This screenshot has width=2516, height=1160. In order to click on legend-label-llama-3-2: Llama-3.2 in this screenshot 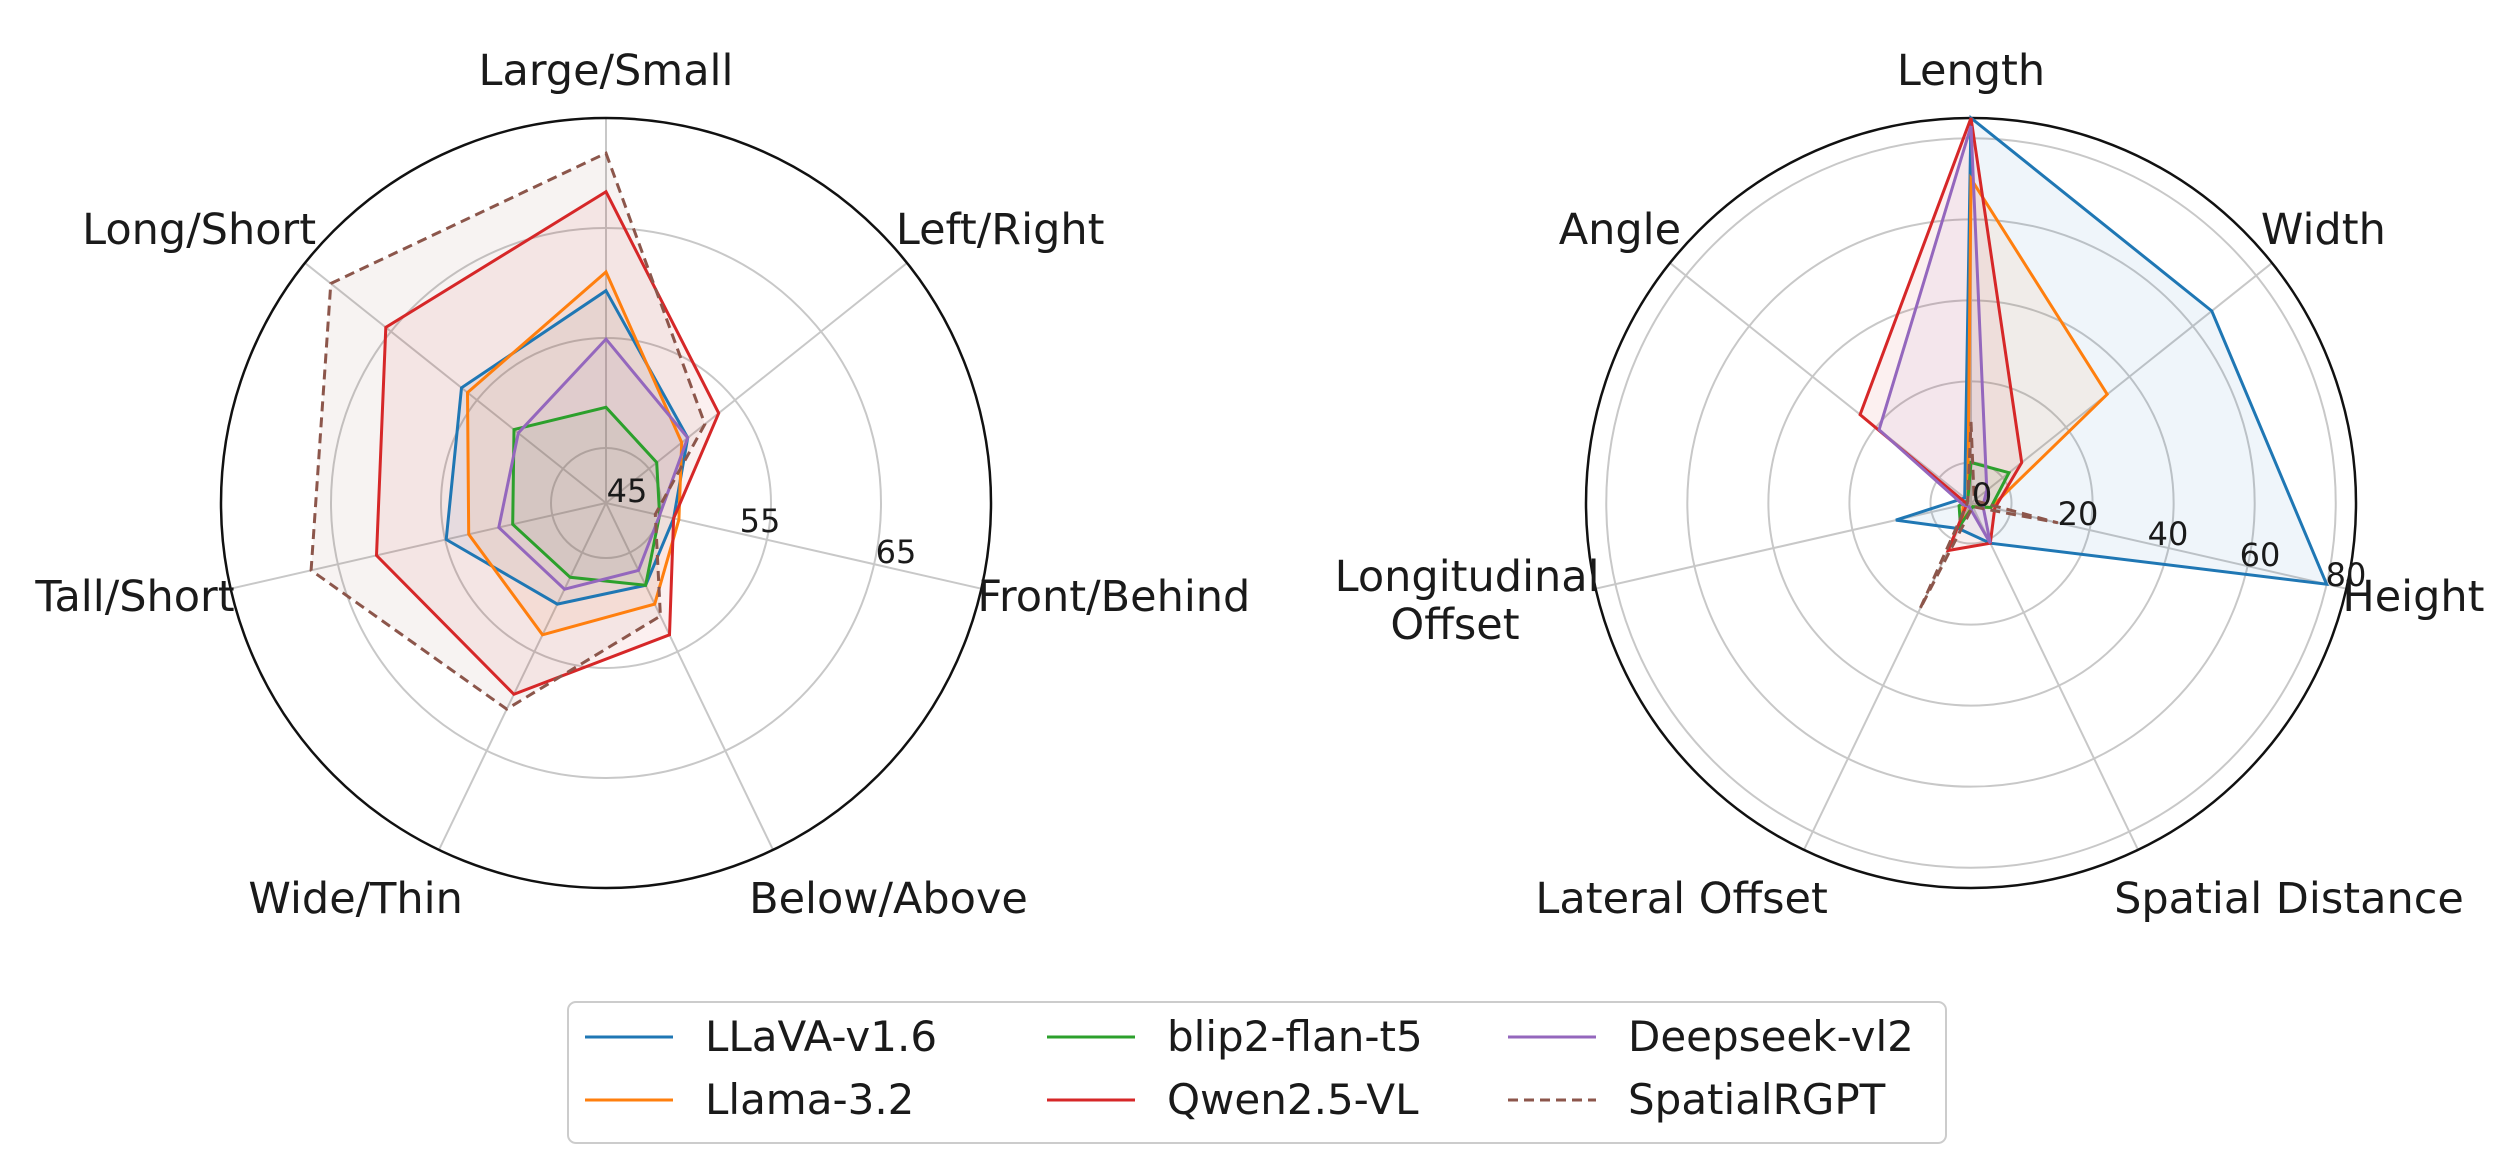, I will do `click(809, 1099)`.